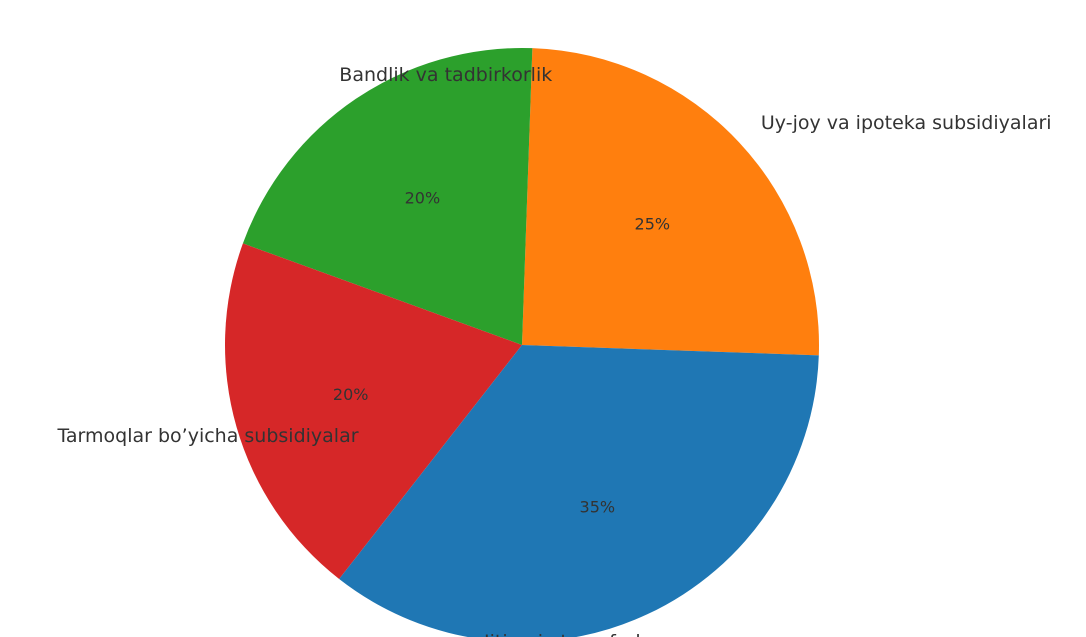  What do you see at coordinates (653, 224) in the screenshot?
I see `pie-percent-label: 25%` at bounding box center [653, 224].